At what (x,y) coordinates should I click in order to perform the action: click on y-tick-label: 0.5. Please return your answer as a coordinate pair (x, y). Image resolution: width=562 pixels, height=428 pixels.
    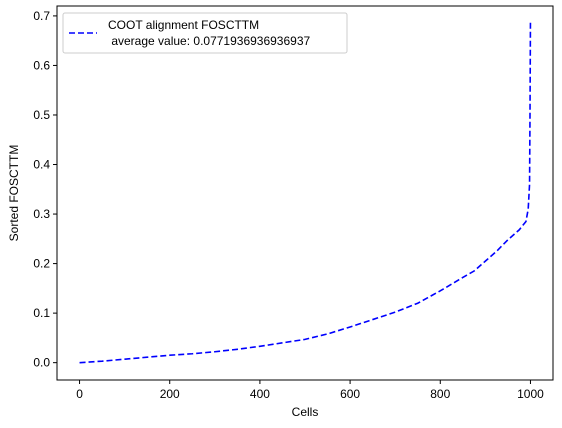
    Looking at the image, I should click on (41, 115).